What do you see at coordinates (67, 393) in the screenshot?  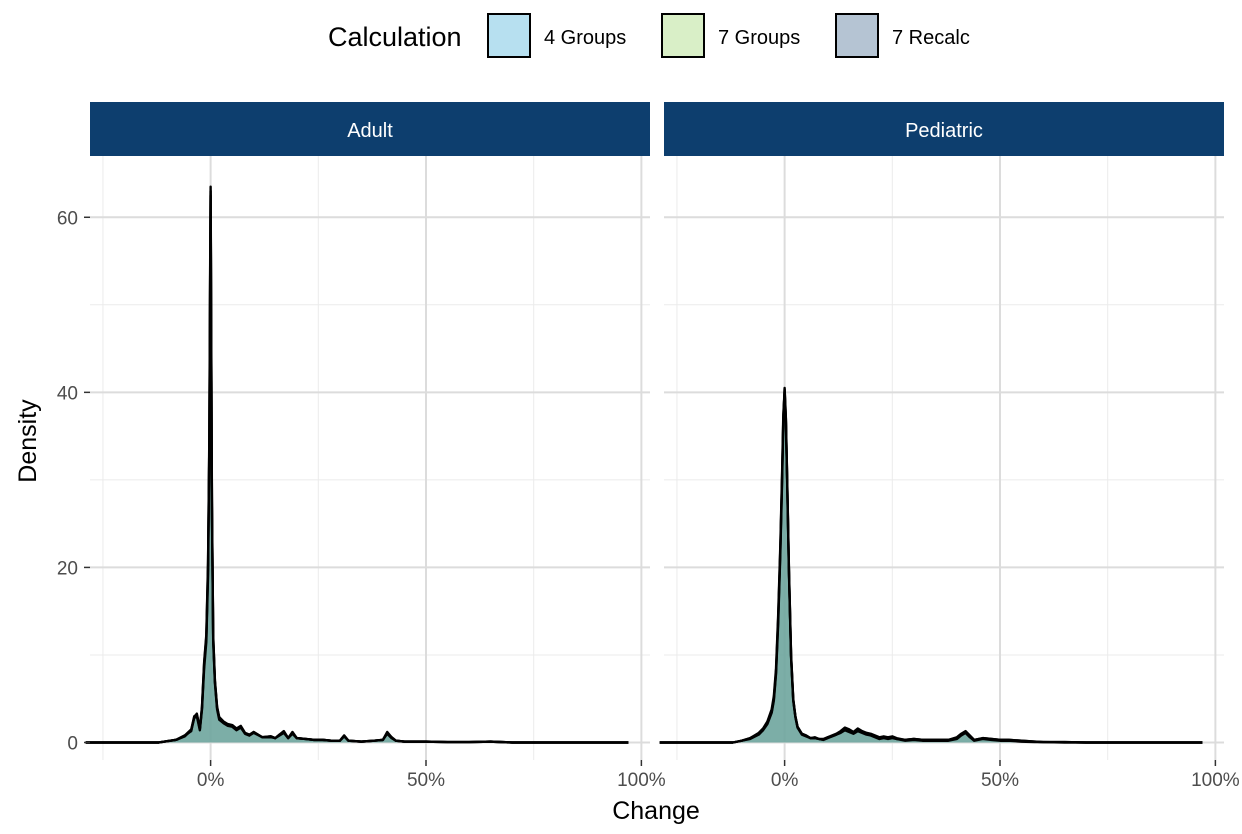 I see `y-tick-label: 40` at bounding box center [67, 393].